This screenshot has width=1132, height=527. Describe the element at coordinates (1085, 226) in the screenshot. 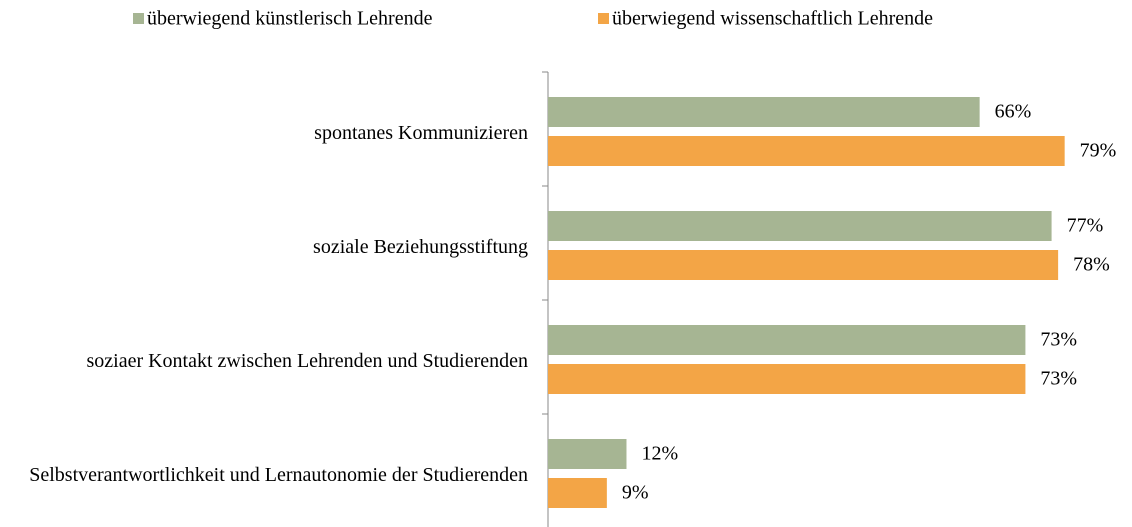

I see `value-label: 77%` at that location.